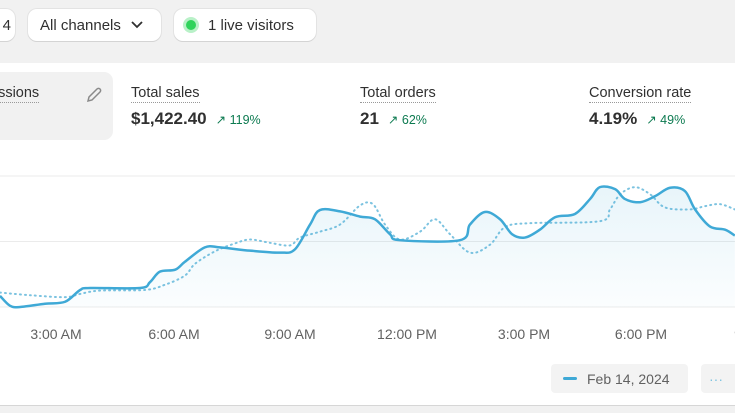 This screenshot has width=735, height=413. I want to click on live-visitors-label: 1 live visitors, so click(251, 25).